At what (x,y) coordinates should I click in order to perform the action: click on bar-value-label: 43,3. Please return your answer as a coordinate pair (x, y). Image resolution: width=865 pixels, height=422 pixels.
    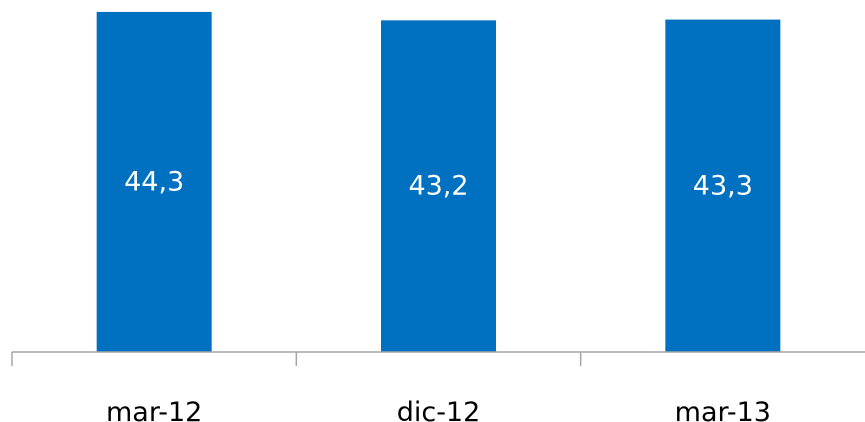
    Looking at the image, I should click on (723, 185).